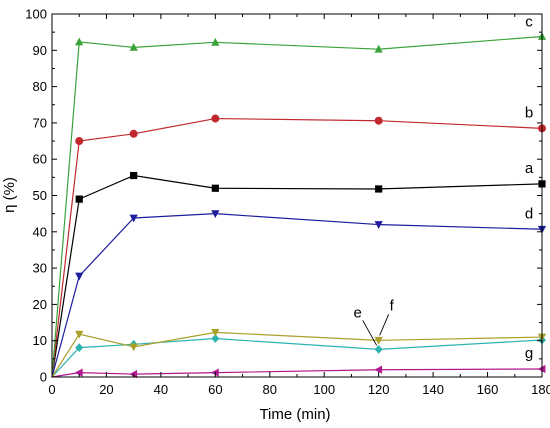  What do you see at coordinates (357, 312) in the screenshot?
I see `series-label-e: e` at bounding box center [357, 312].